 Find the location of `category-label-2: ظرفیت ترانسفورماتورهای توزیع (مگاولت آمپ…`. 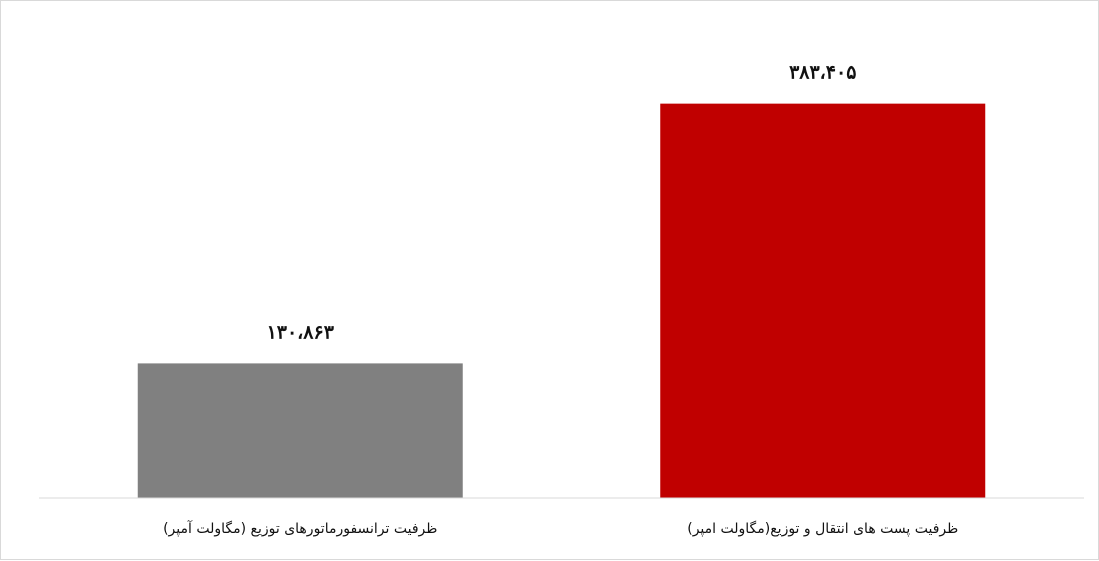

category-label-2: ظرفیت ترانسفورماتورهای توزیع (مگاولت آمپ… is located at coordinates (300, 528).